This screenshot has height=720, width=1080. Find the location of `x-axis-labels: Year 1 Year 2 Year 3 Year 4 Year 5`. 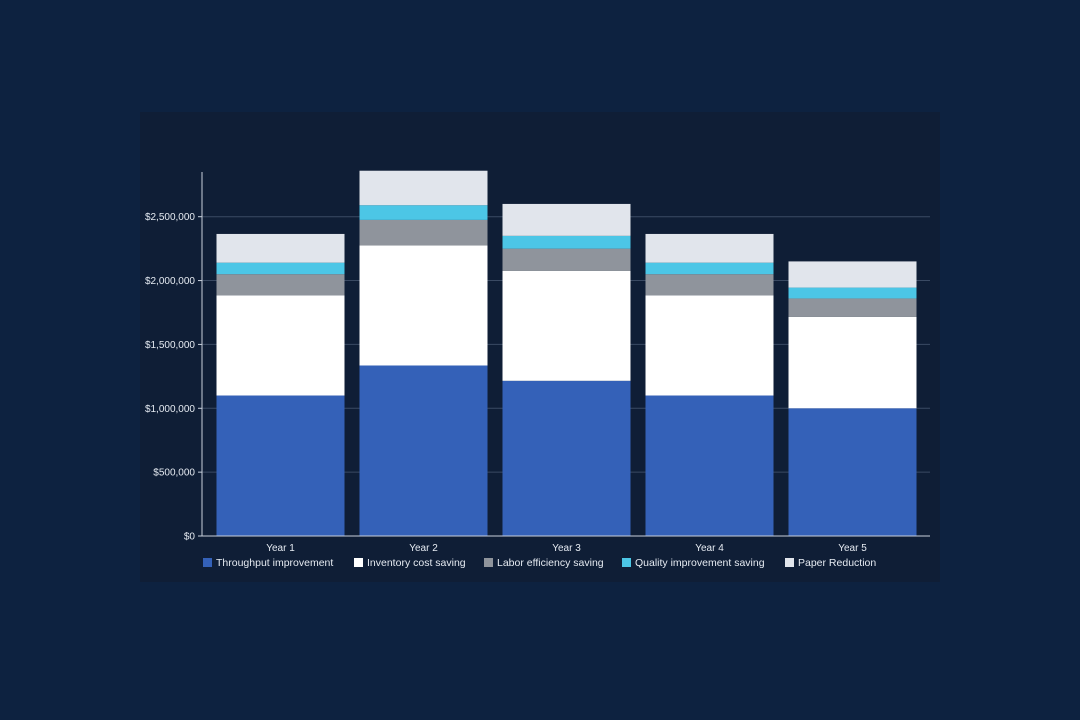

x-axis-labels: Year 1 Year 2 Year 3 Year 4 Year 5 is located at coordinates (566, 548).